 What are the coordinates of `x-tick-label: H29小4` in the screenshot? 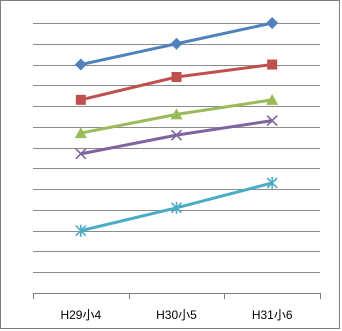 It's located at (80, 315).